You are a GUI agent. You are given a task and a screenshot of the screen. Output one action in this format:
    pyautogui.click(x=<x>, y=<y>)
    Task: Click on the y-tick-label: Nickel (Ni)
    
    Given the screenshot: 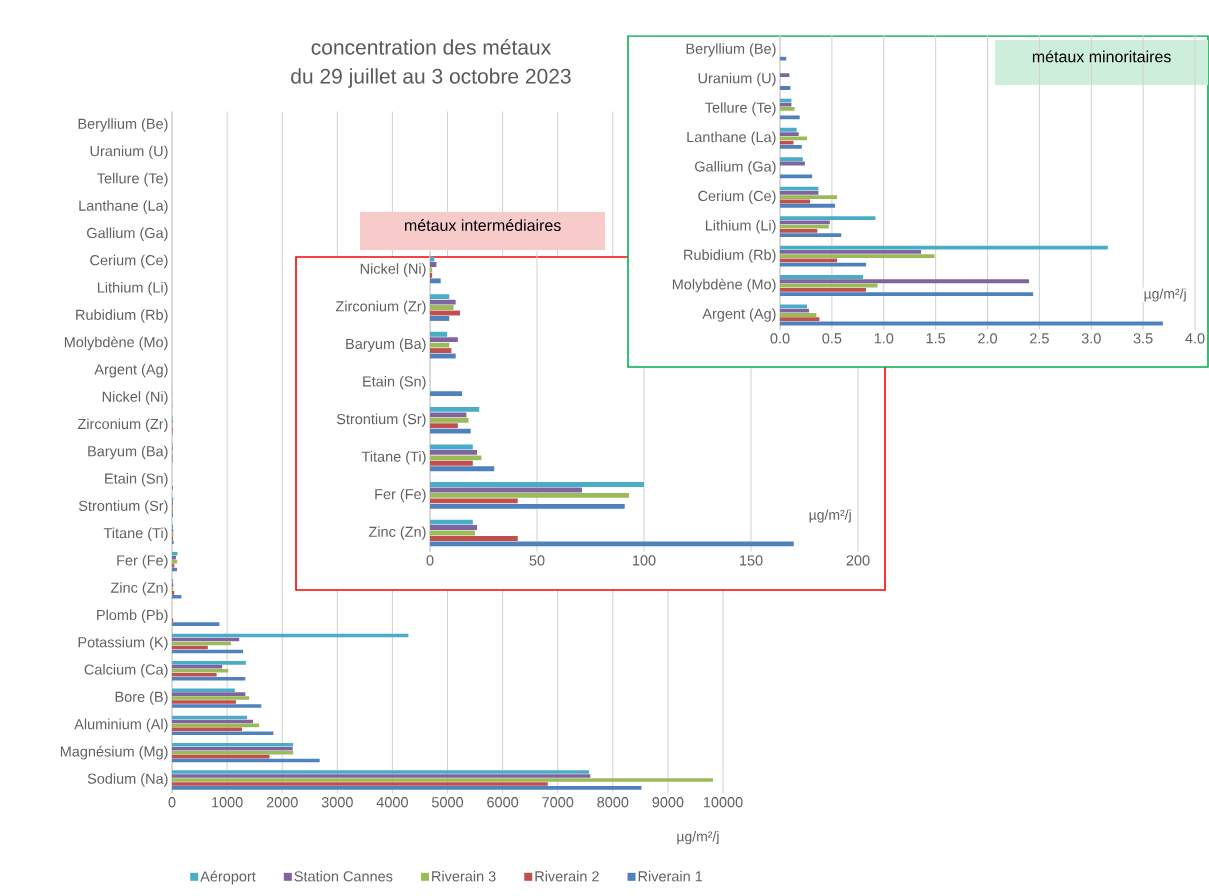 What is the action you would take?
    pyautogui.click(x=393, y=270)
    